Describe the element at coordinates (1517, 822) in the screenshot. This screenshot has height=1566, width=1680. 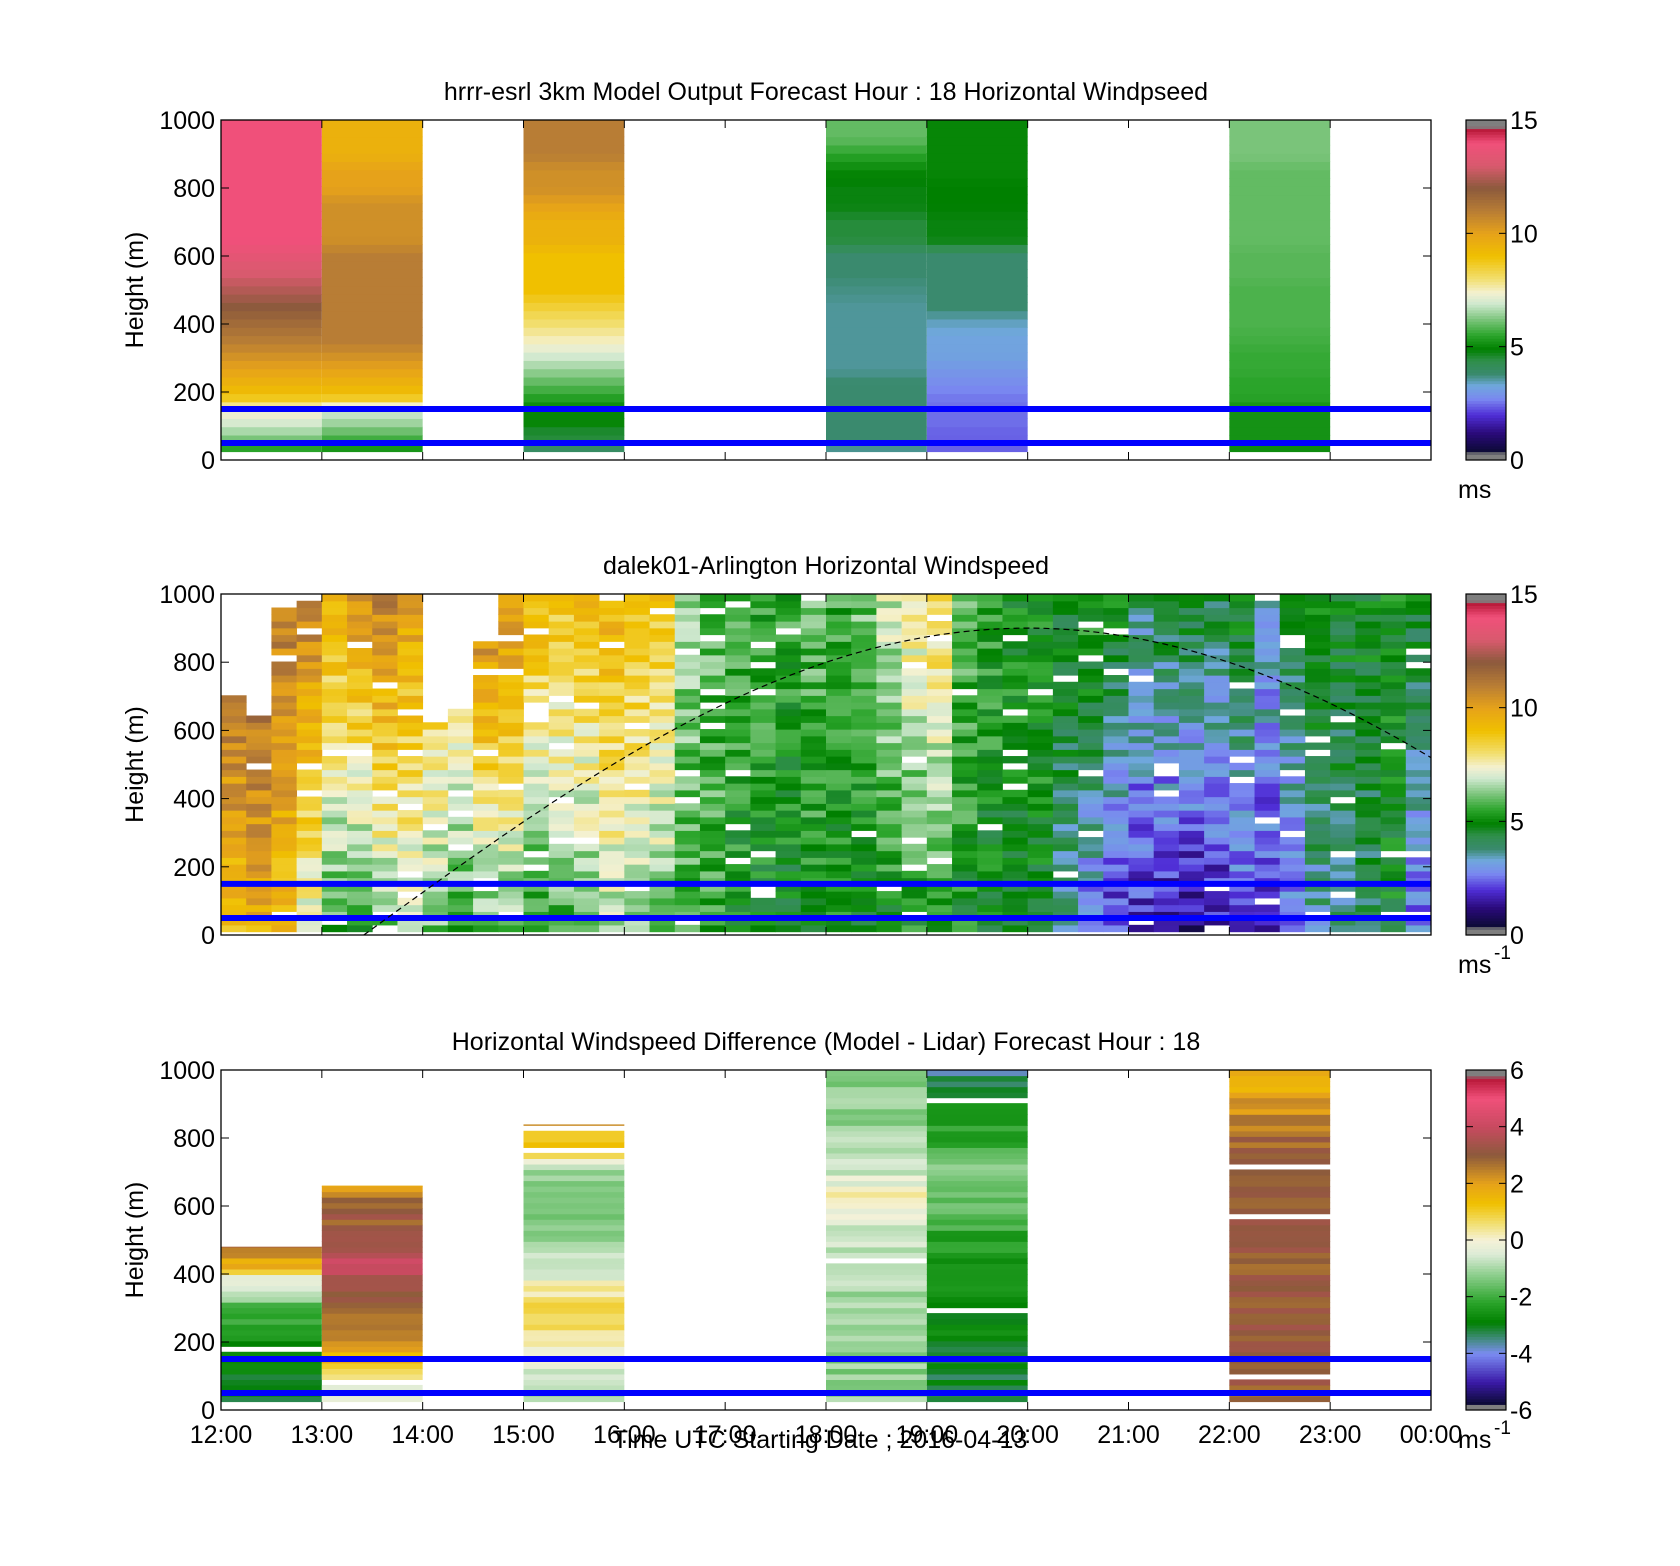
I see `colorbar-tick-label: 5` at that location.